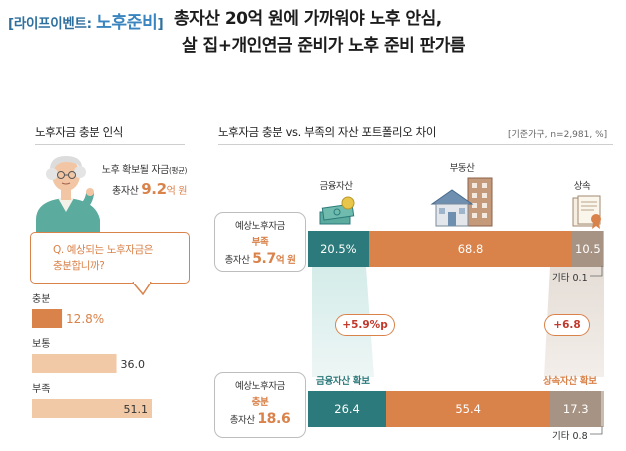  Describe the element at coordinates (558, 135) in the screenshot. I see `basis-note: [기준가구, n=2,981, %]` at that location.